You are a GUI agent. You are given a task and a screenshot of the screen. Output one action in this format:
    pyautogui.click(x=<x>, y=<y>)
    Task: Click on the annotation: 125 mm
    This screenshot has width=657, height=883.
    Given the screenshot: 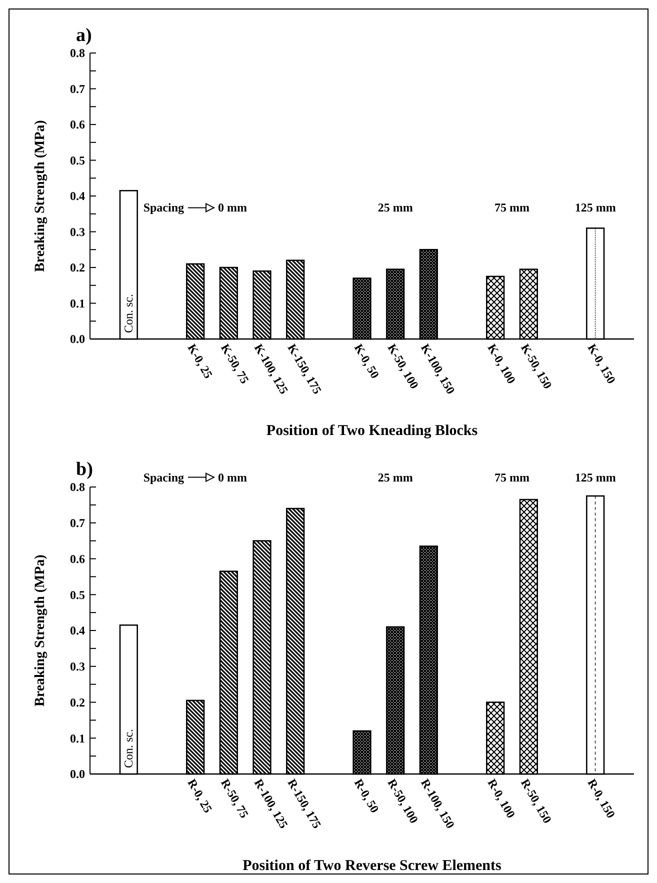 What is the action you would take?
    pyautogui.click(x=595, y=207)
    